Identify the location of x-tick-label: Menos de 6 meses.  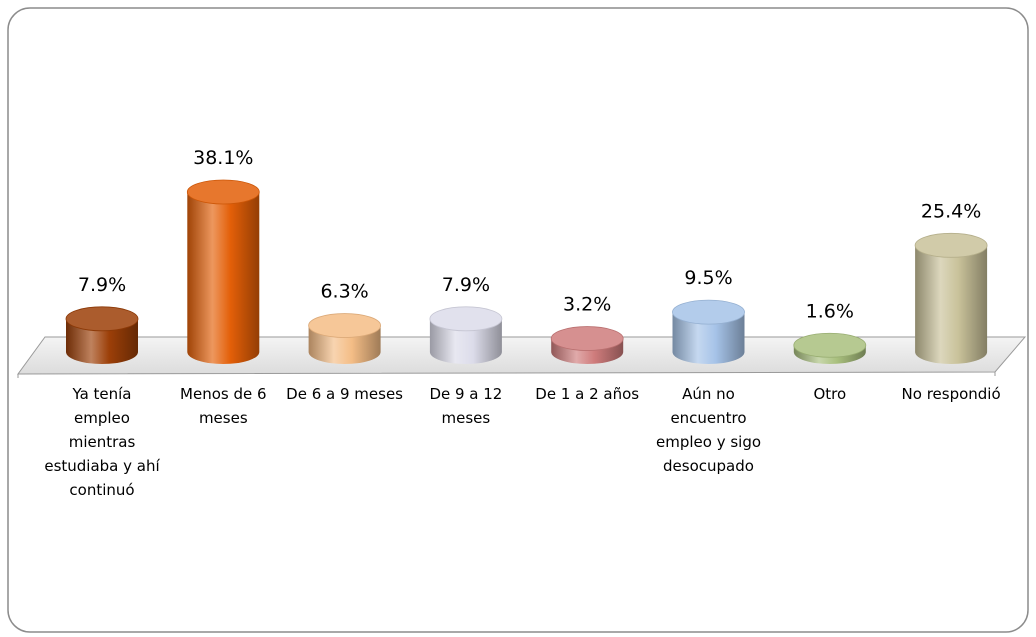
(223, 406).